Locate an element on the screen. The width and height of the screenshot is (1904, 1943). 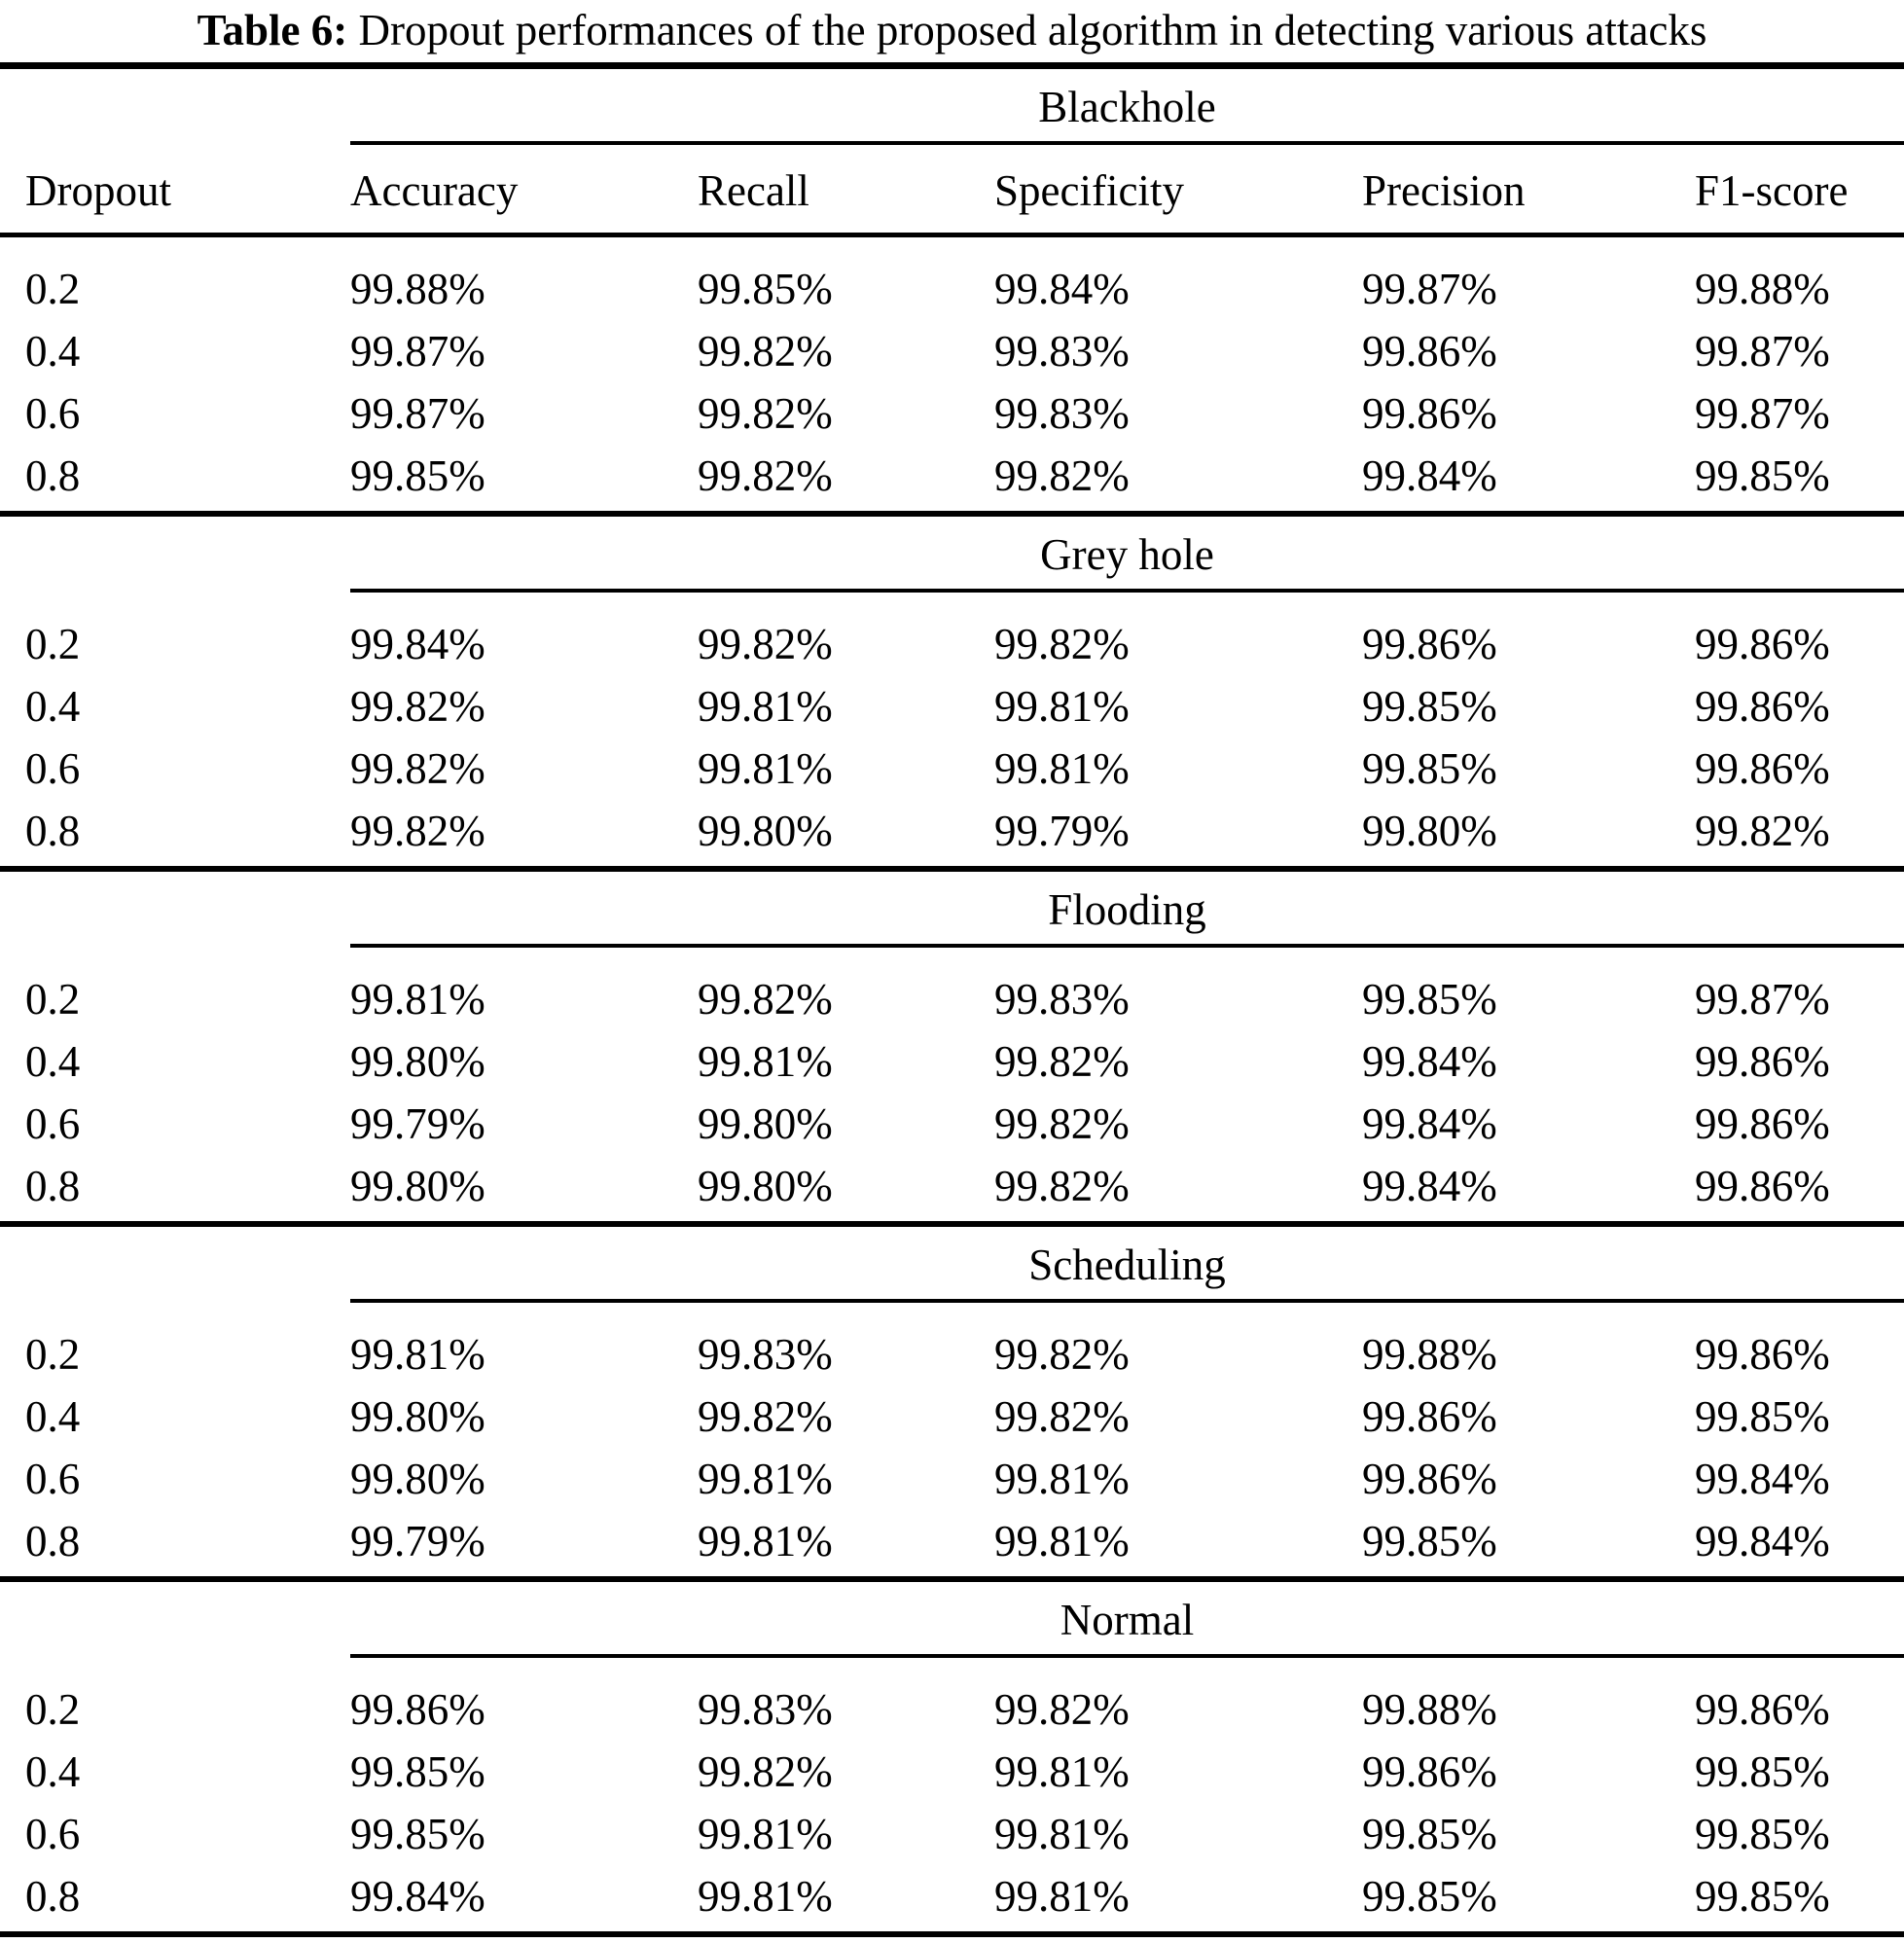
column-header-recall: Recall is located at coordinates (820, 191).